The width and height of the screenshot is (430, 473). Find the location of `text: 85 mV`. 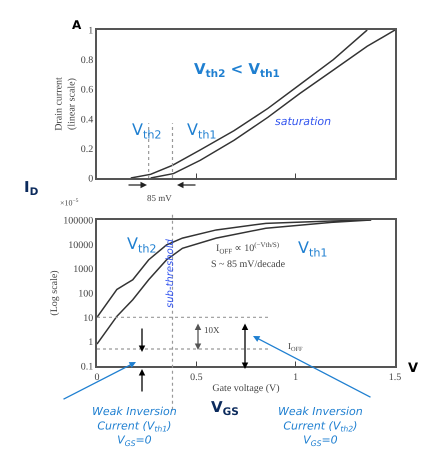

text: 85 mV is located at coordinates (159, 198).